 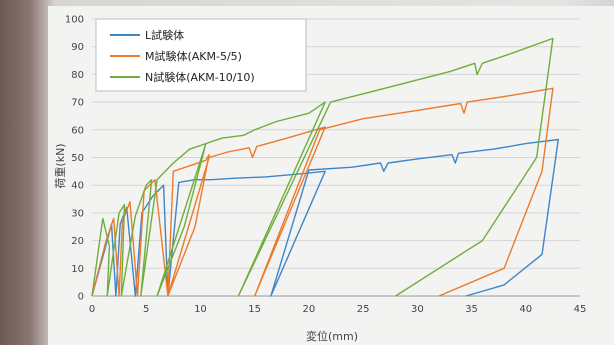 What do you see at coordinates (146, 309) in the screenshot?
I see `x-tick-label: 5` at bounding box center [146, 309].